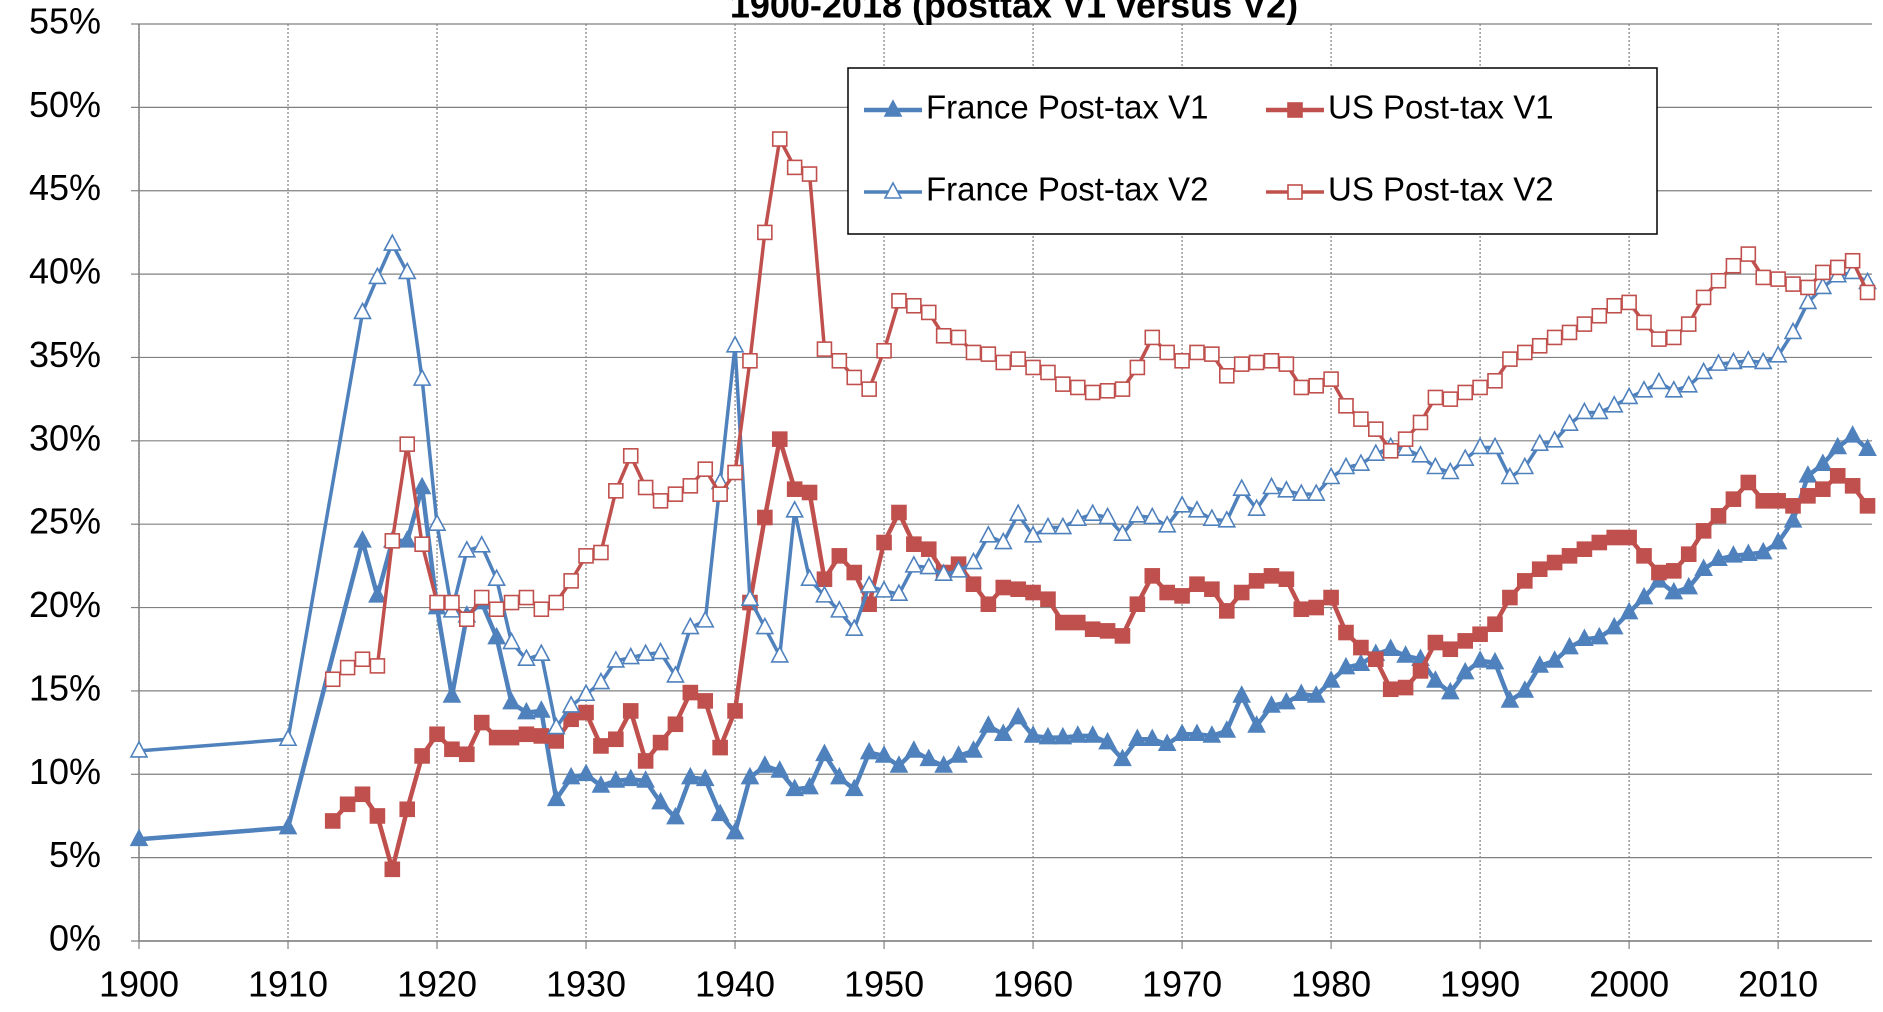 This screenshot has height=1012, width=1883. What do you see at coordinates (65, 771) in the screenshot?
I see `y-tick-label: 10%` at bounding box center [65, 771].